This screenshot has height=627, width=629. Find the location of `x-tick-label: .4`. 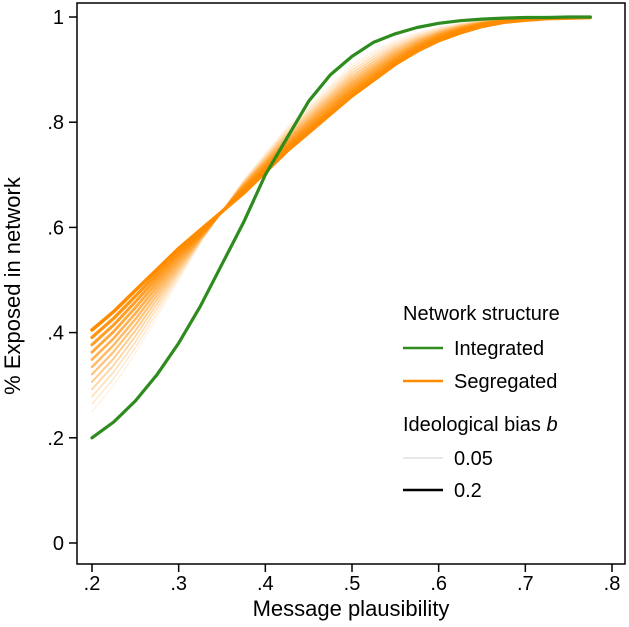

x-tick-label: .4 is located at coordinates (265, 584).